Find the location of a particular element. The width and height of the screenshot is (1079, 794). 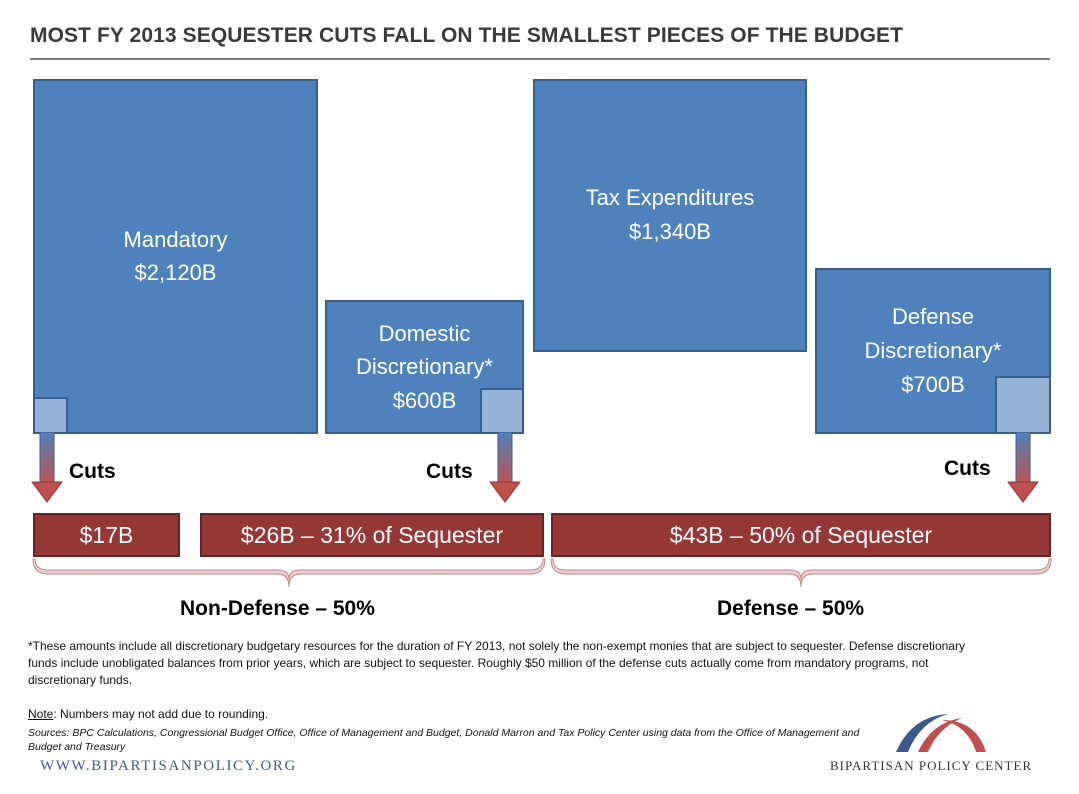

tax-expenditures-block: Tax Expenditures $1,340B is located at coordinates (670, 215).